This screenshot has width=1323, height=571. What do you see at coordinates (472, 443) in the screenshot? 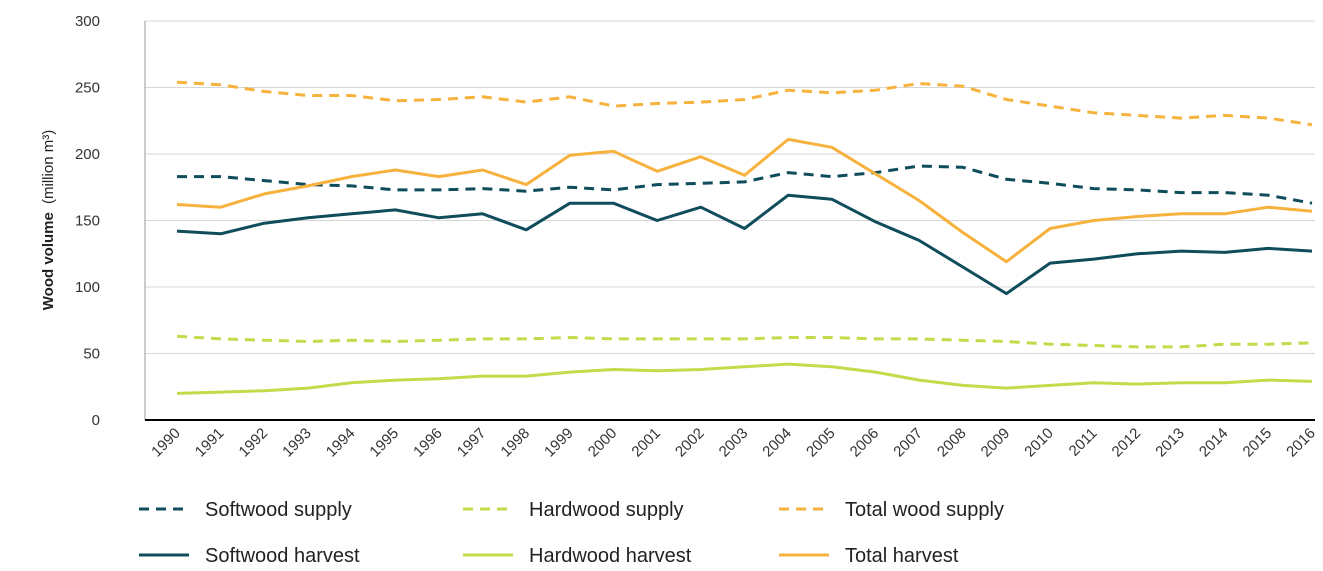
I see `x-tick-label: 1997` at bounding box center [472, 443].